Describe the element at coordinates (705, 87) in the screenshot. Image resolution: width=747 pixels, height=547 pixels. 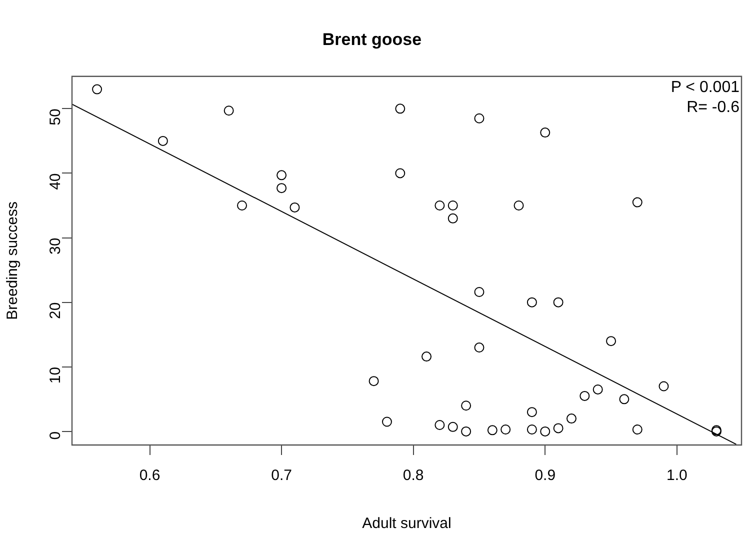
I see `annotation: P < 0.001` at that location.